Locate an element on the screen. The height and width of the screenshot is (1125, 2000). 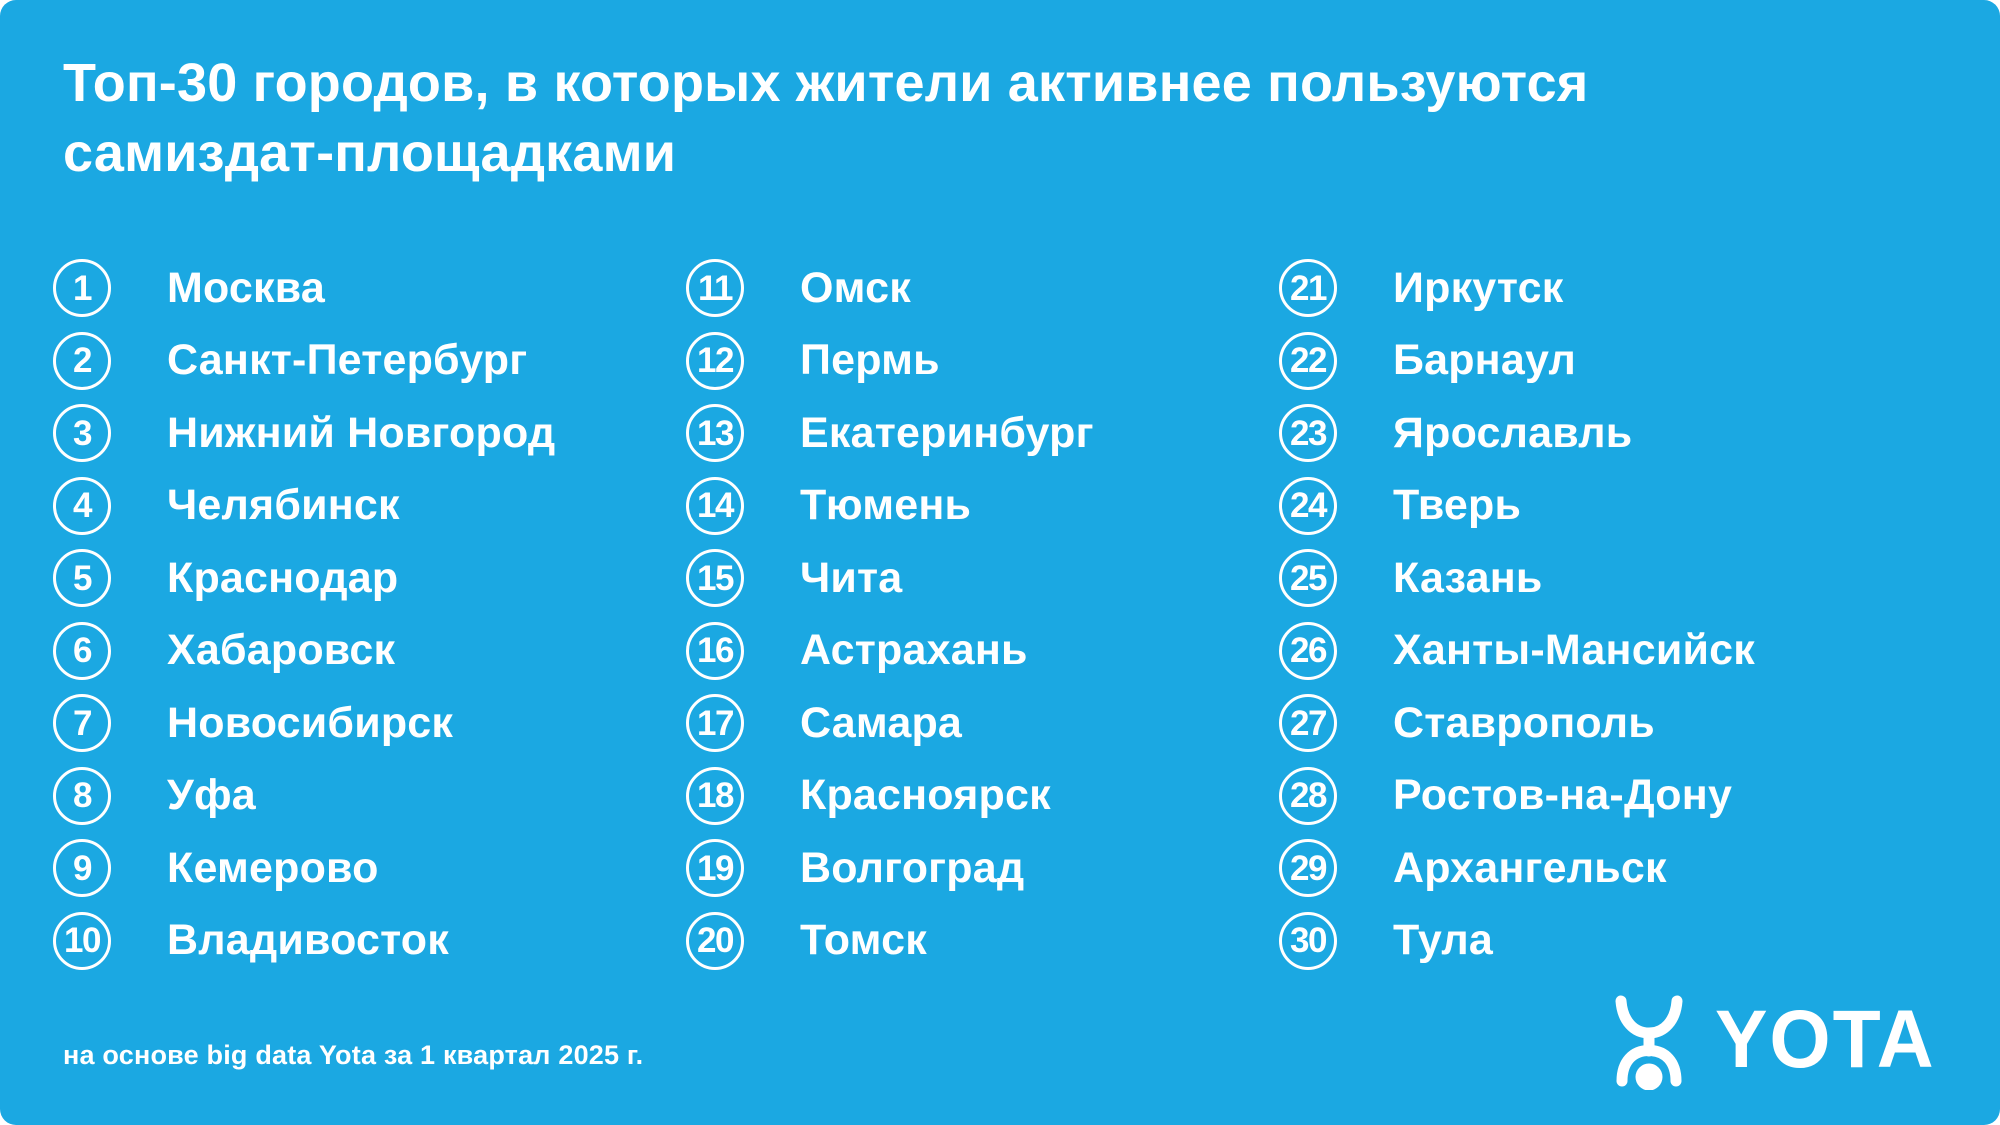
rank-number: 26 is located at coordinates (1308, 651).